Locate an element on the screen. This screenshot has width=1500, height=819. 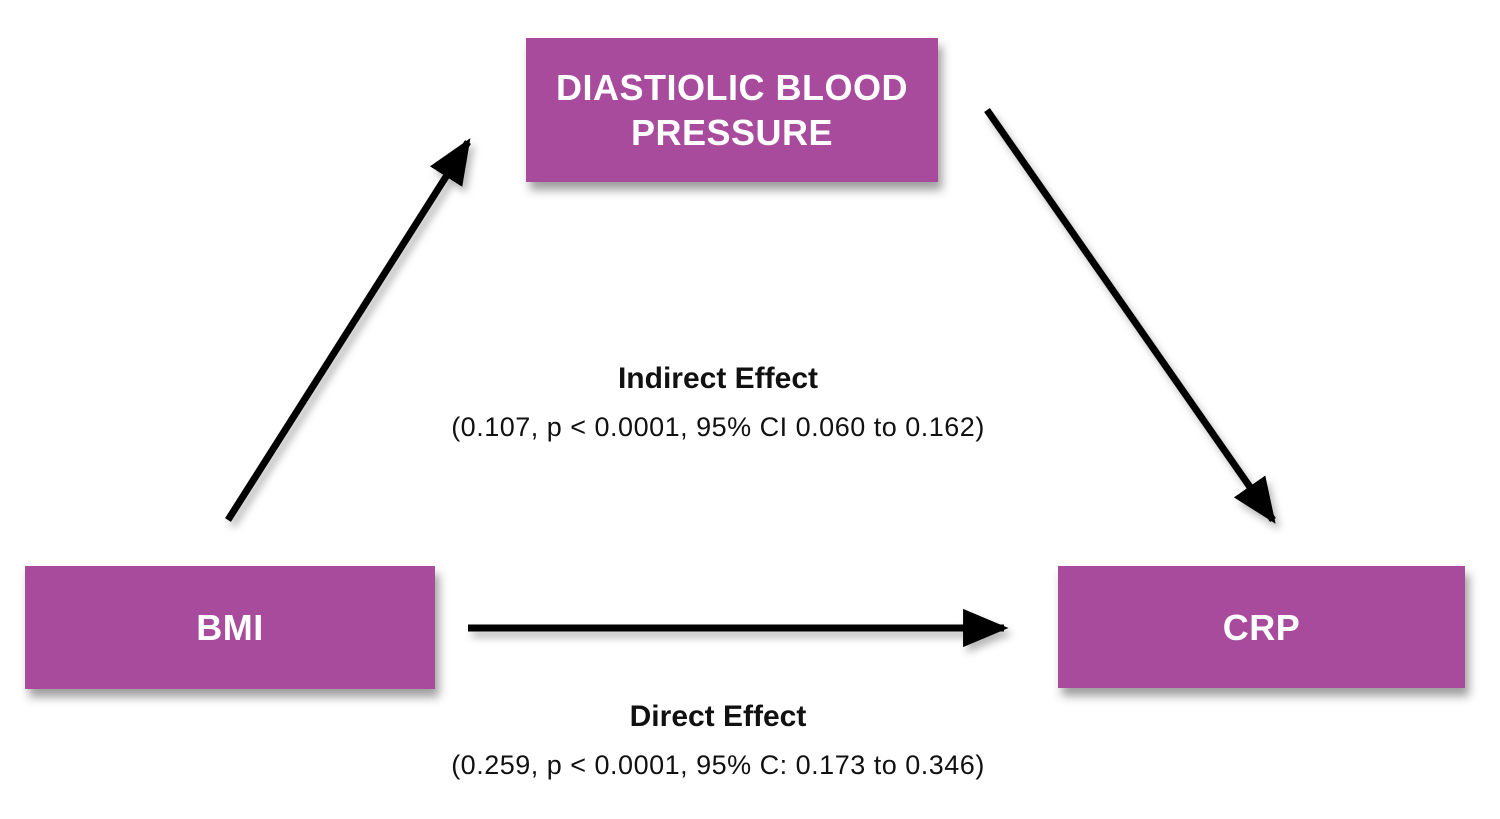
outcome-box-crp: CRP is located at coordinates (1261, 627).